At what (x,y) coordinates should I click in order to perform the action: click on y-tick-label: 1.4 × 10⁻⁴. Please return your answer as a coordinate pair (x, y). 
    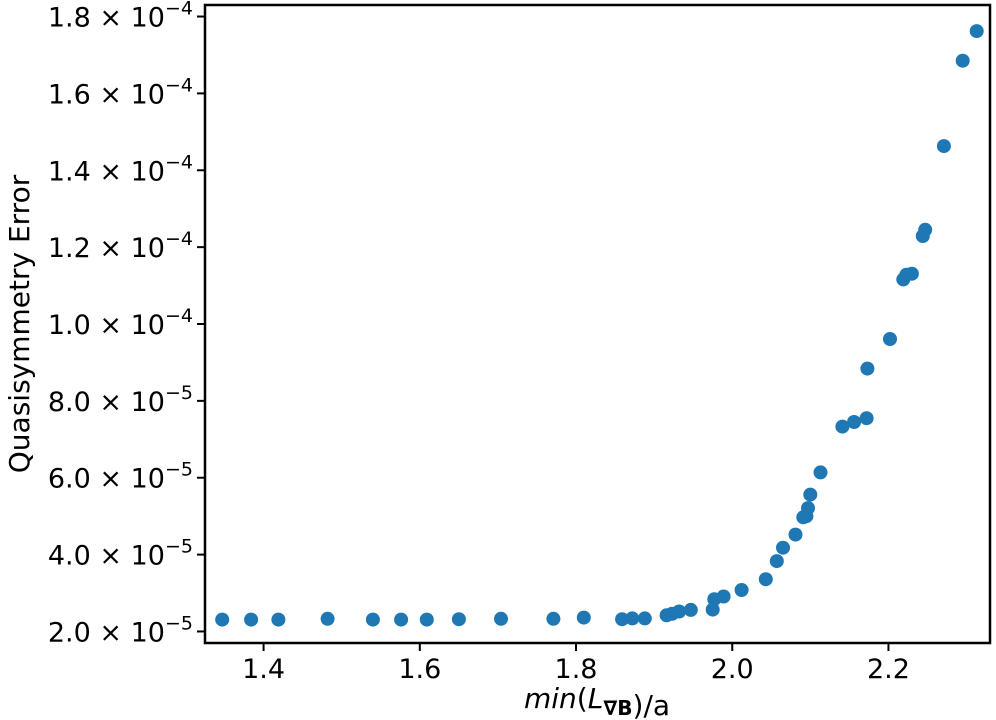
    Looking at the image, I should click on (120, 169).